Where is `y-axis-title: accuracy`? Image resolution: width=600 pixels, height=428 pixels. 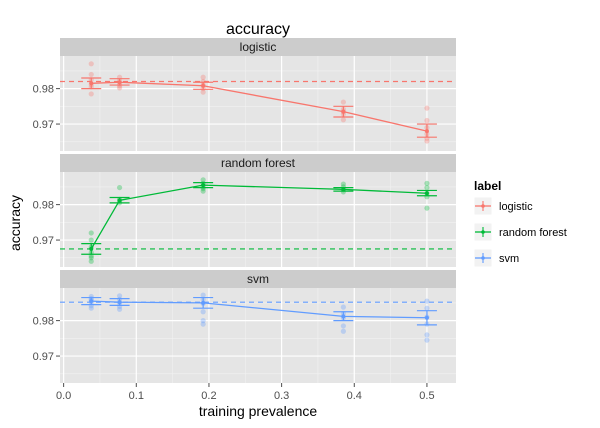
y-axis-title: accuracy is located at coordinates (15, 223).